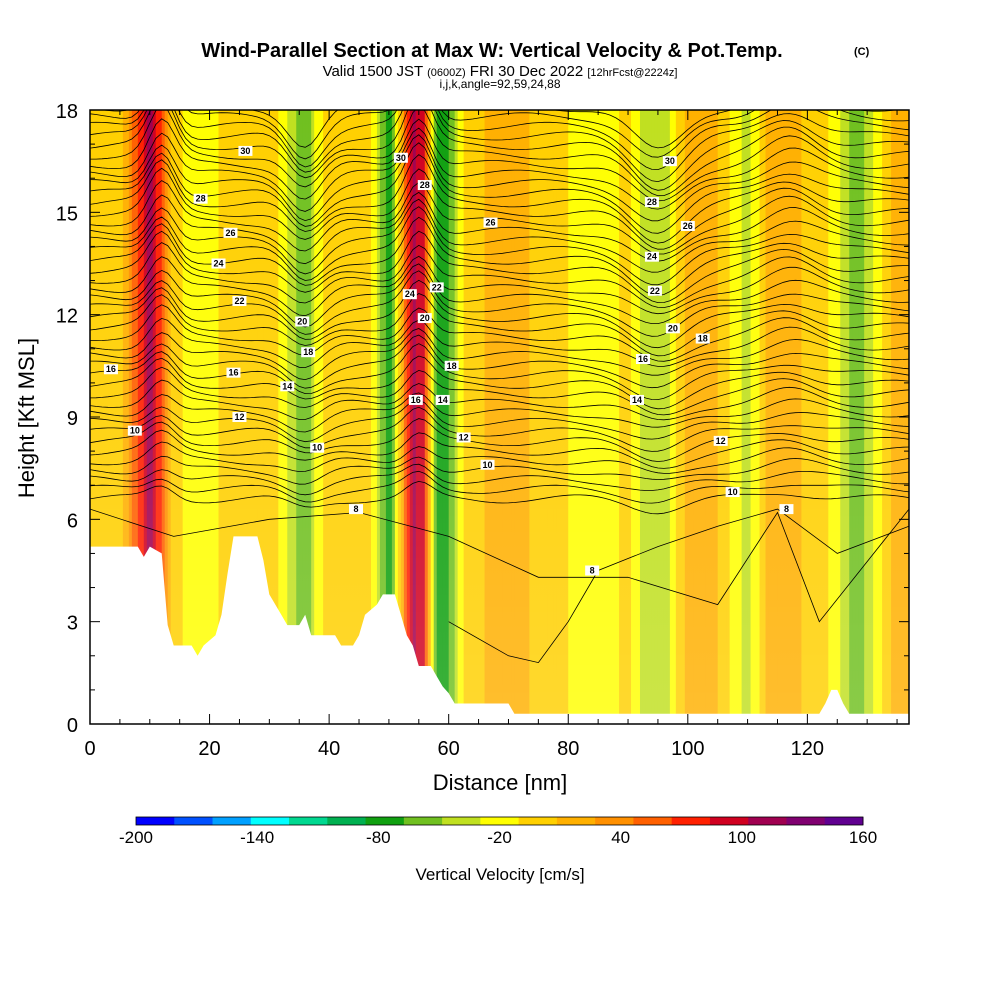 This screenshot has height=1000, width=1000. Describe the element at coordinates (863, 837) in the screenshot. I see `colorbar-tick-label: 160` at that location.